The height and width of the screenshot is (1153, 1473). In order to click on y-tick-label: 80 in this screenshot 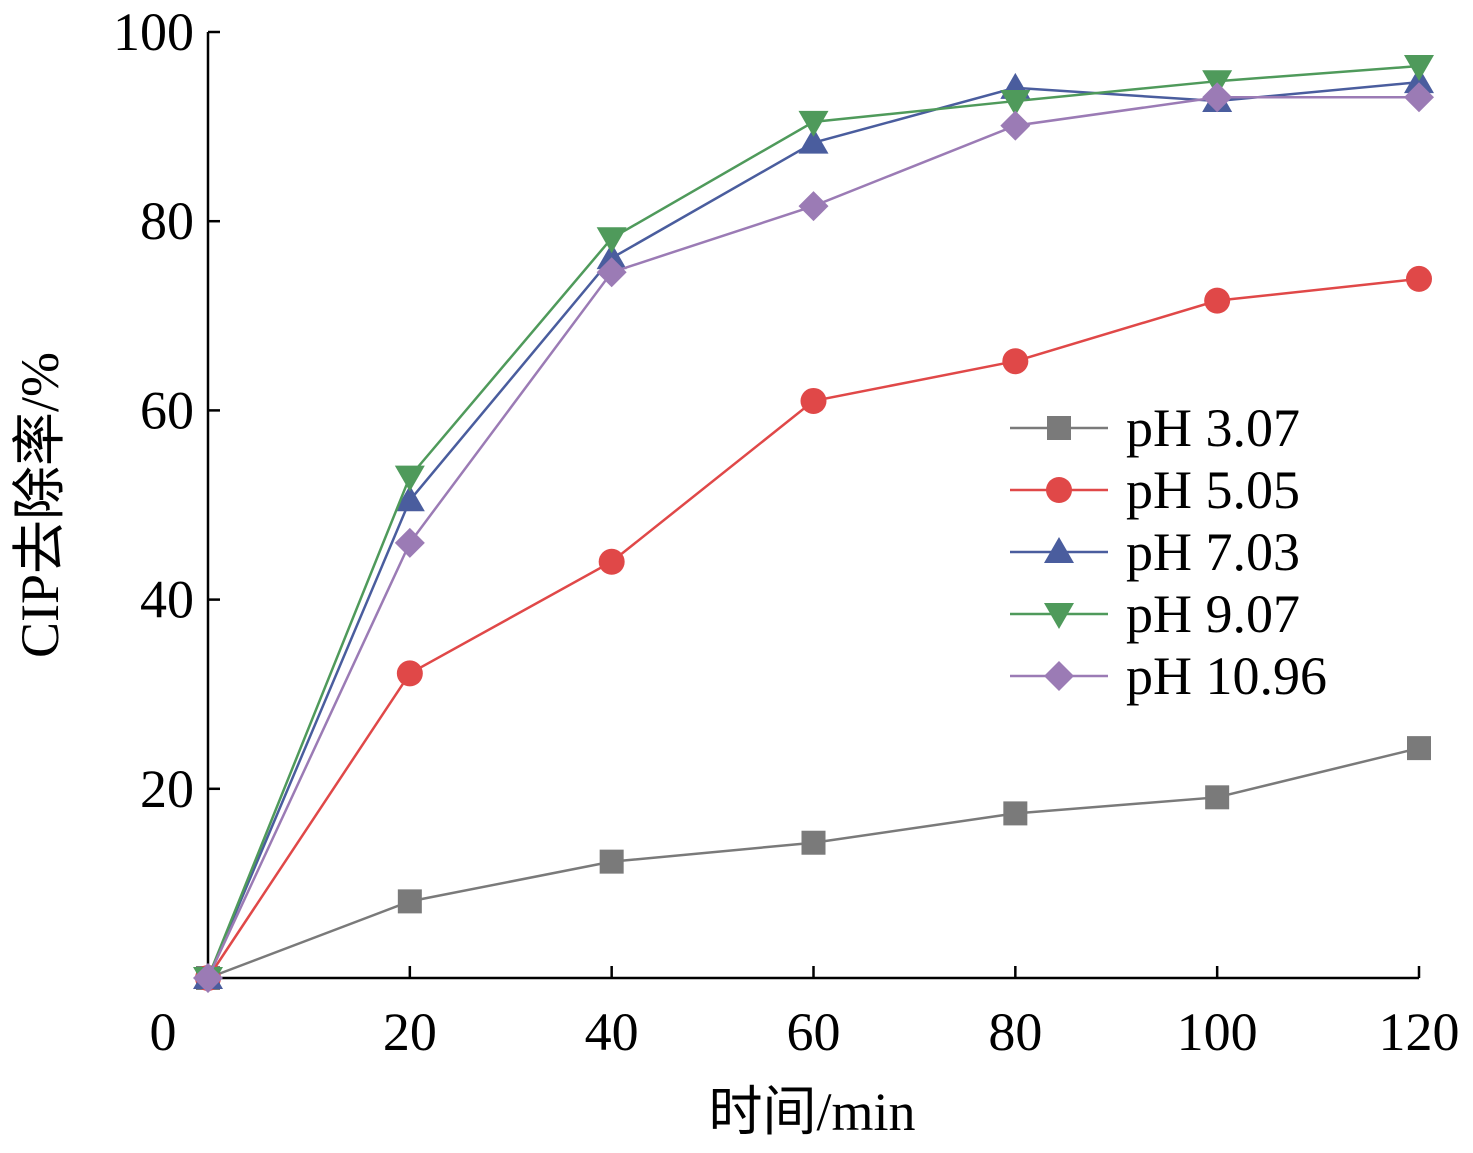, I will do `click(167, 221)`.